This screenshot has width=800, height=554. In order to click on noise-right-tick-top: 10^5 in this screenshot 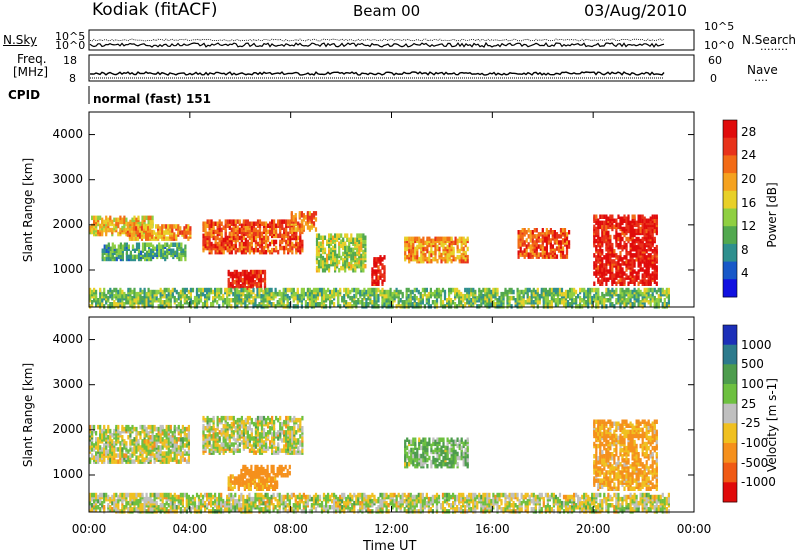, I will do `click(719, 26)`.